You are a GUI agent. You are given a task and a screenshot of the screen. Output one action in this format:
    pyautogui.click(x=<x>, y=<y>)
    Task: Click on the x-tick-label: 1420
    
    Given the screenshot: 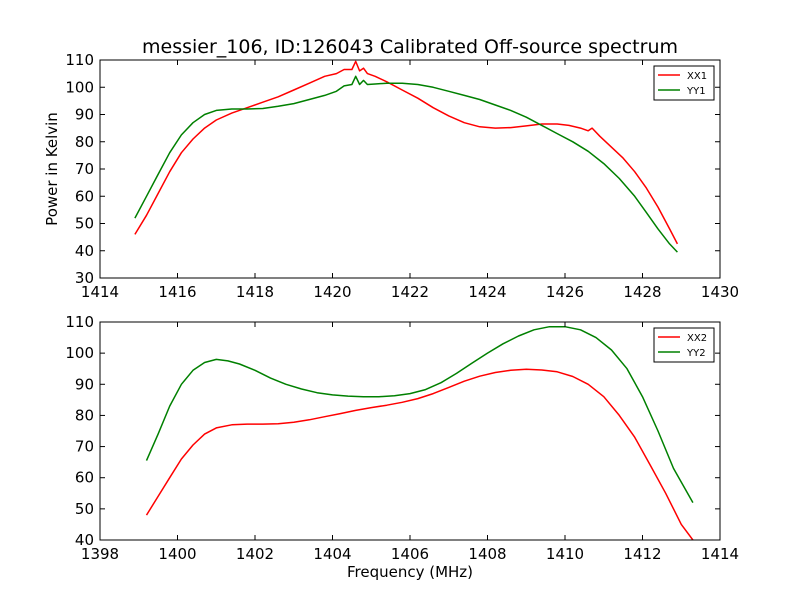 What is the action you would take?
    pyautogui.click(x=332, y=292)
    